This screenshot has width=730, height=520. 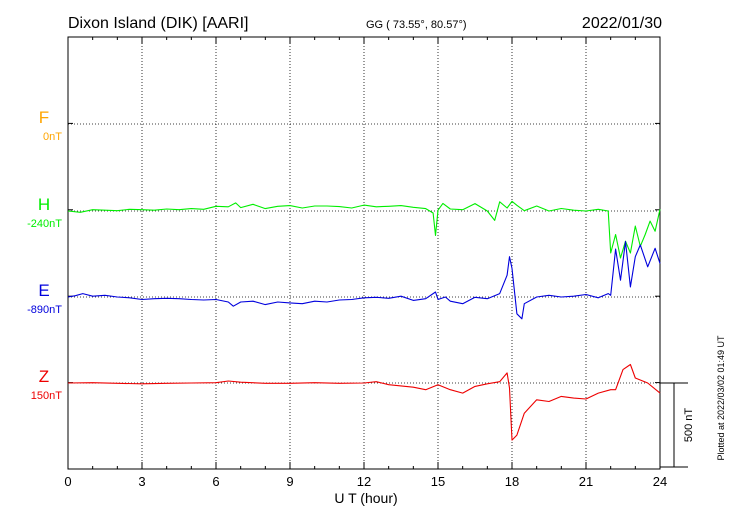 What do you see at coordinates (660, 481) in the screenshot?
I see `x-tick-label: 24` at bounding box center [660, 481].